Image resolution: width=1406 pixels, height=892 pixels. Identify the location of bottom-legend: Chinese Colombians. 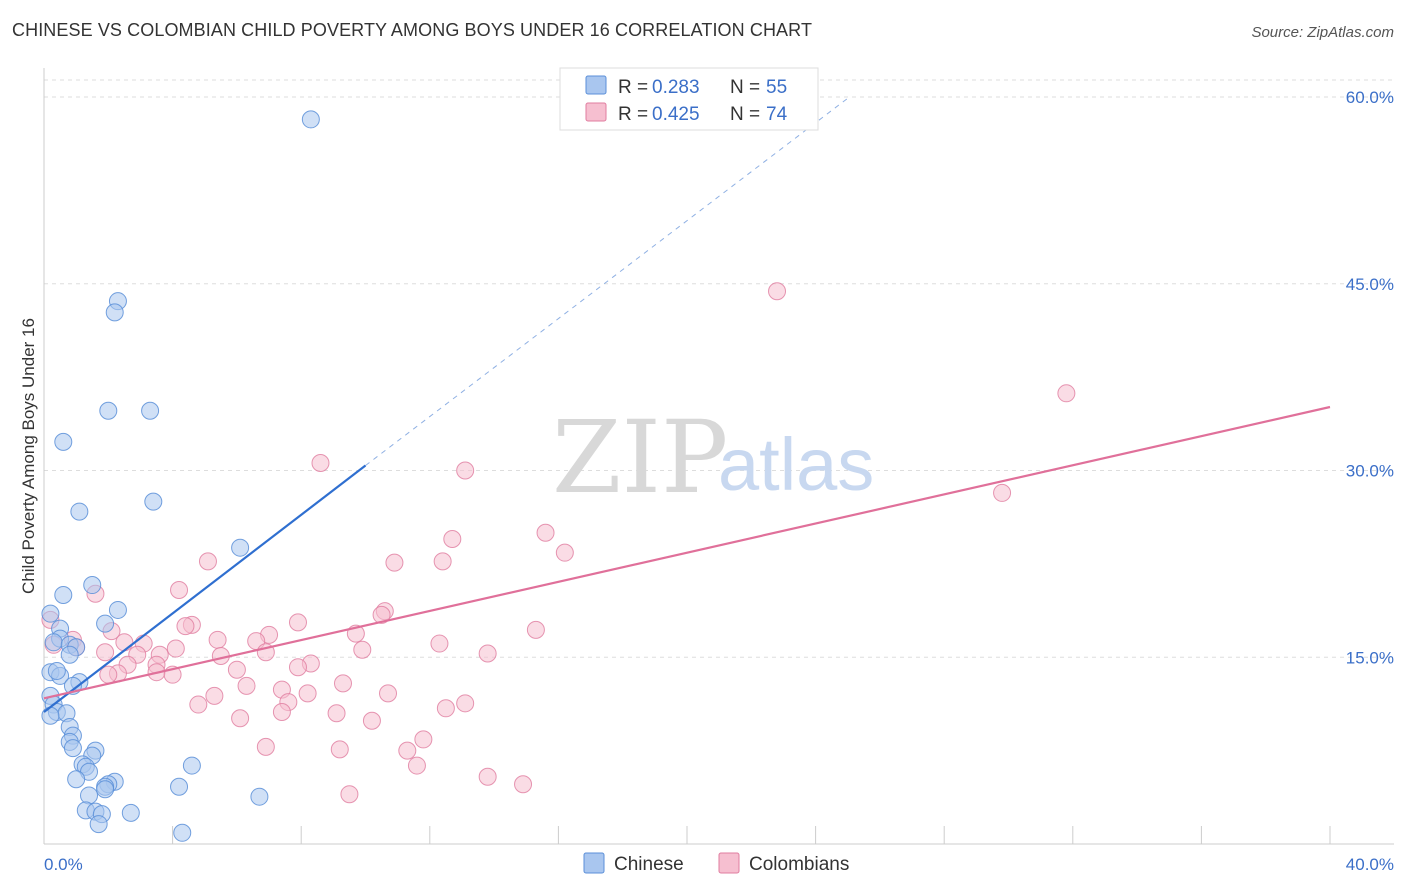
(716, 863).